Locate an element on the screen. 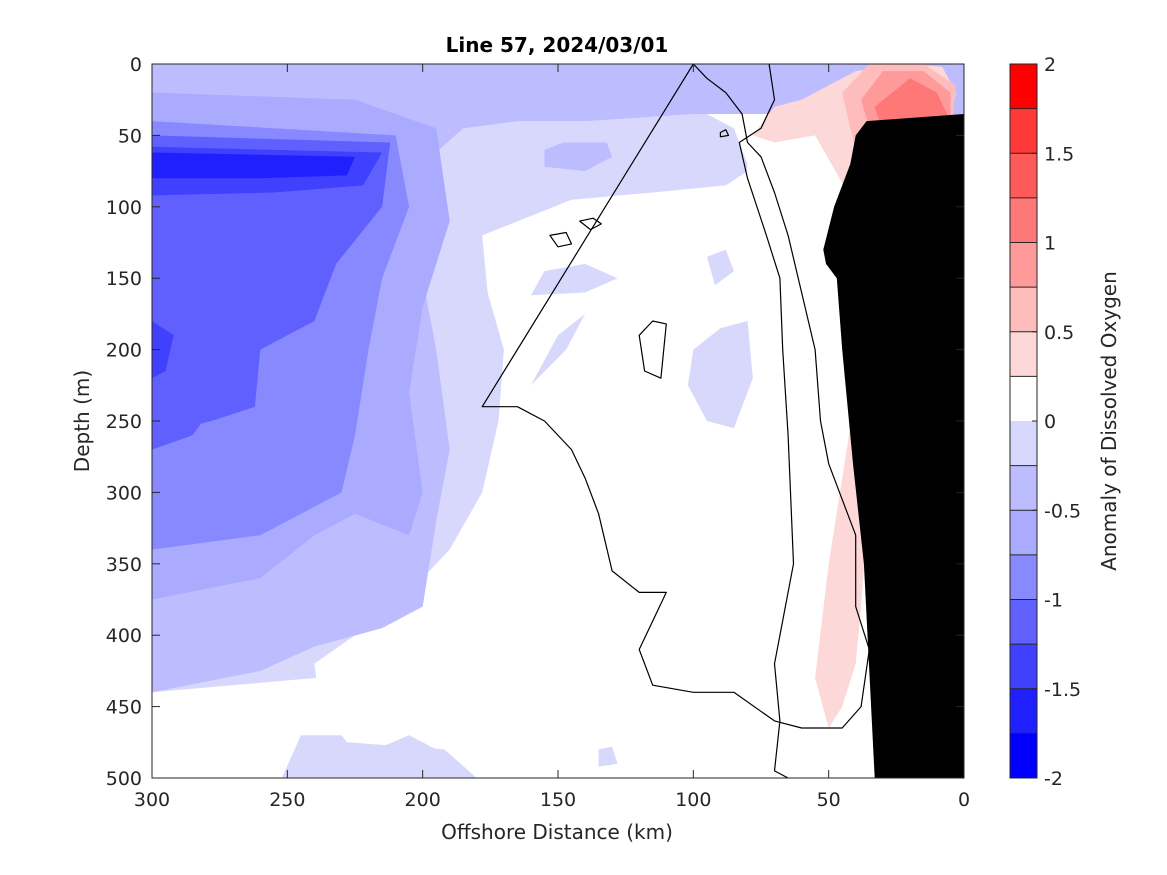 The height and width of the screenshot is (875, 1167). contour-region-neg-blob-d is located at coordinates (720, 267).